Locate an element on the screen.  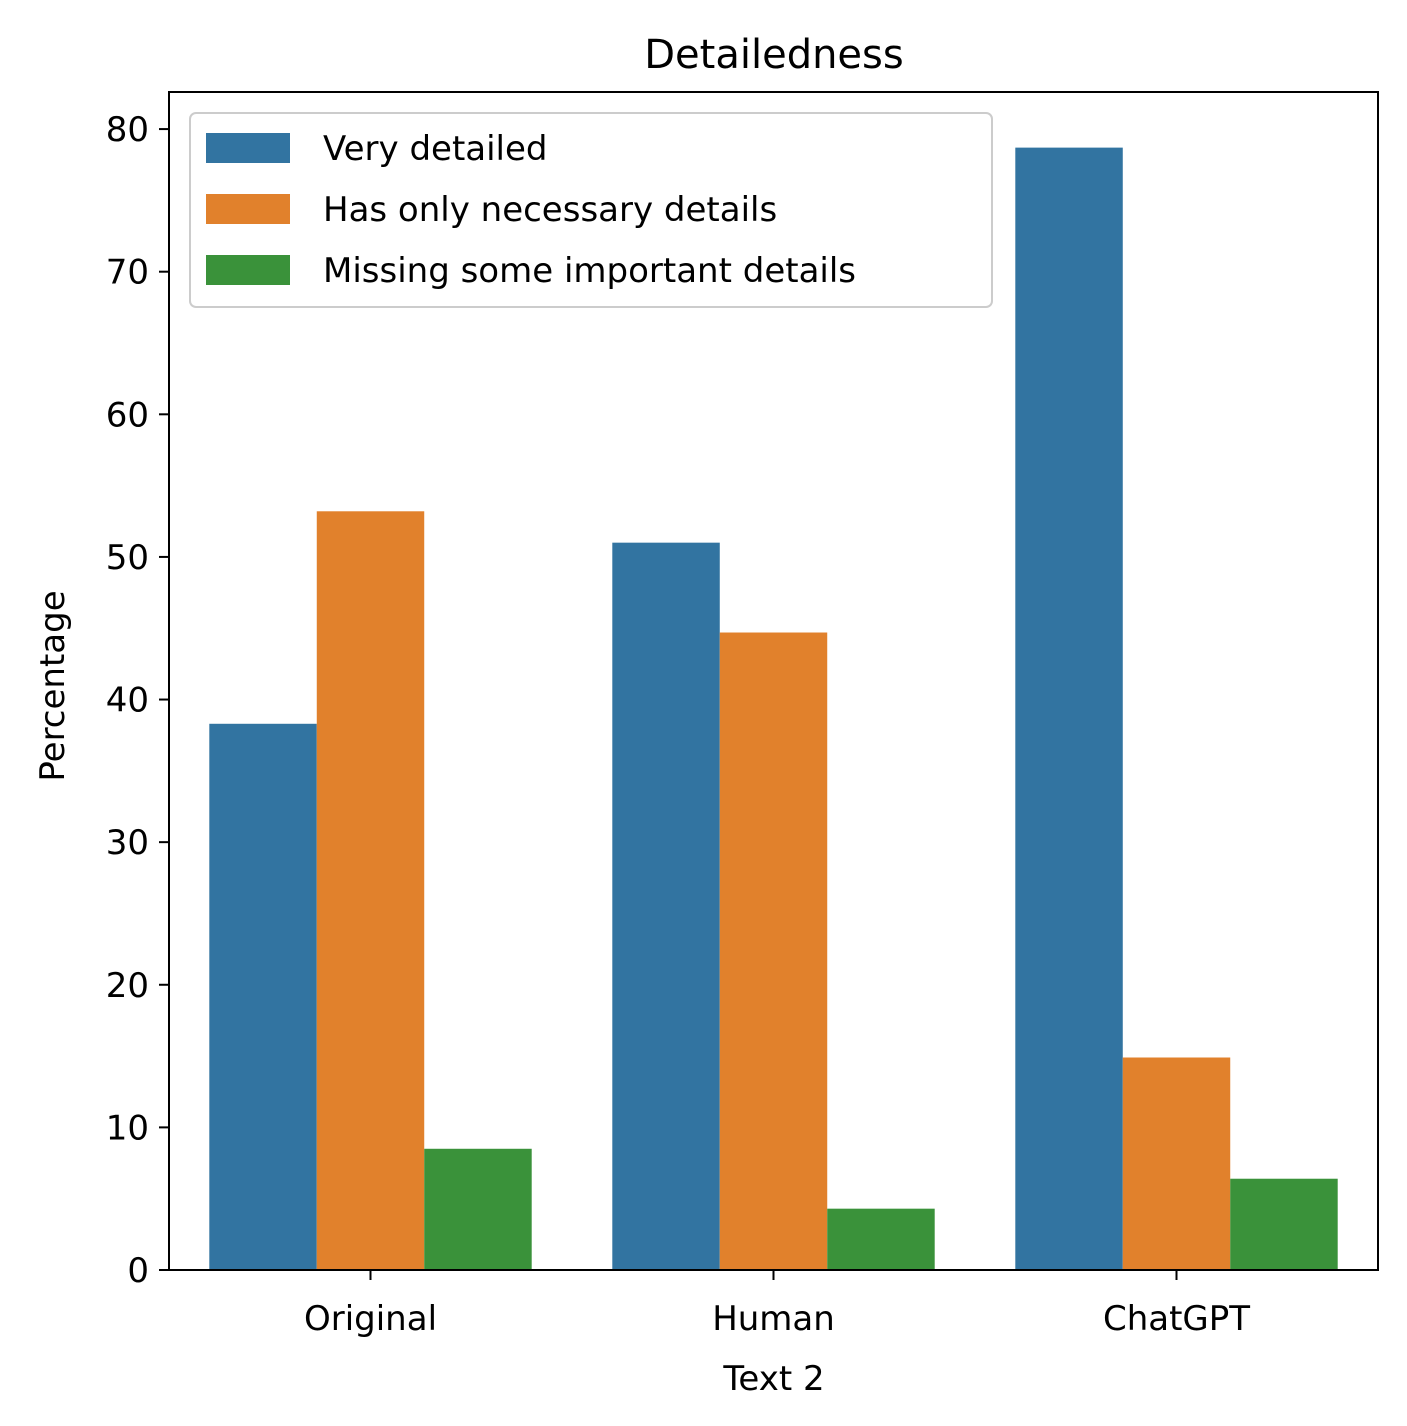
x-tick-label: ChatGPT is located at coordinates (1176, 1319).